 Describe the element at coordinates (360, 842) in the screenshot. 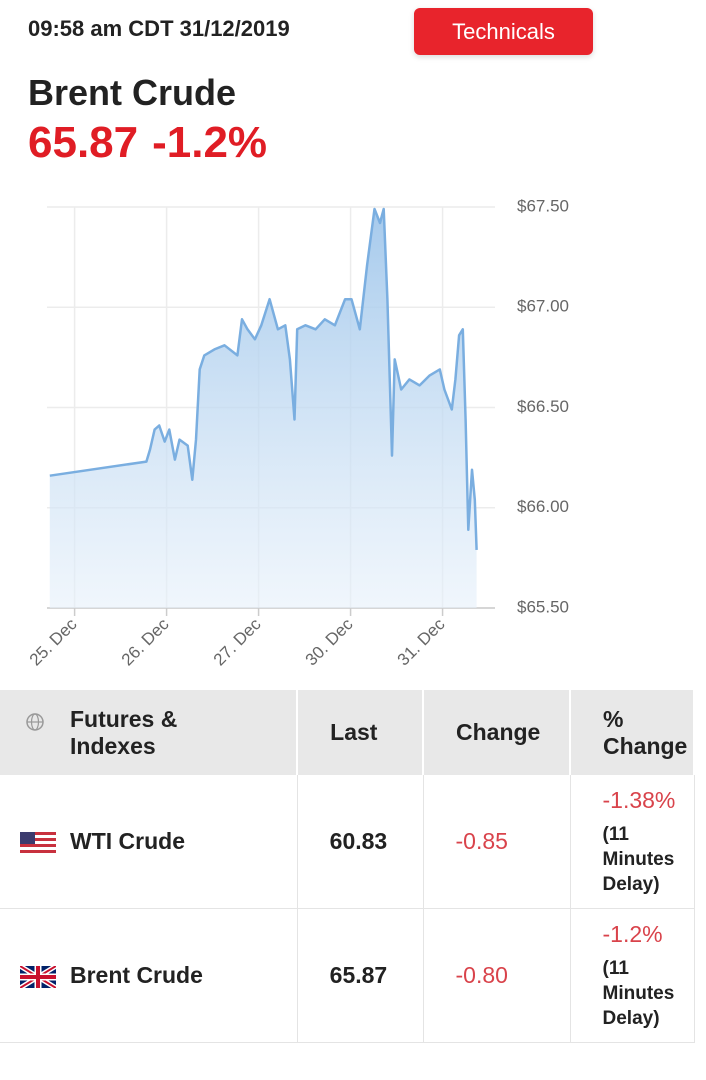

I see `last-cell: 60.83` at that location.